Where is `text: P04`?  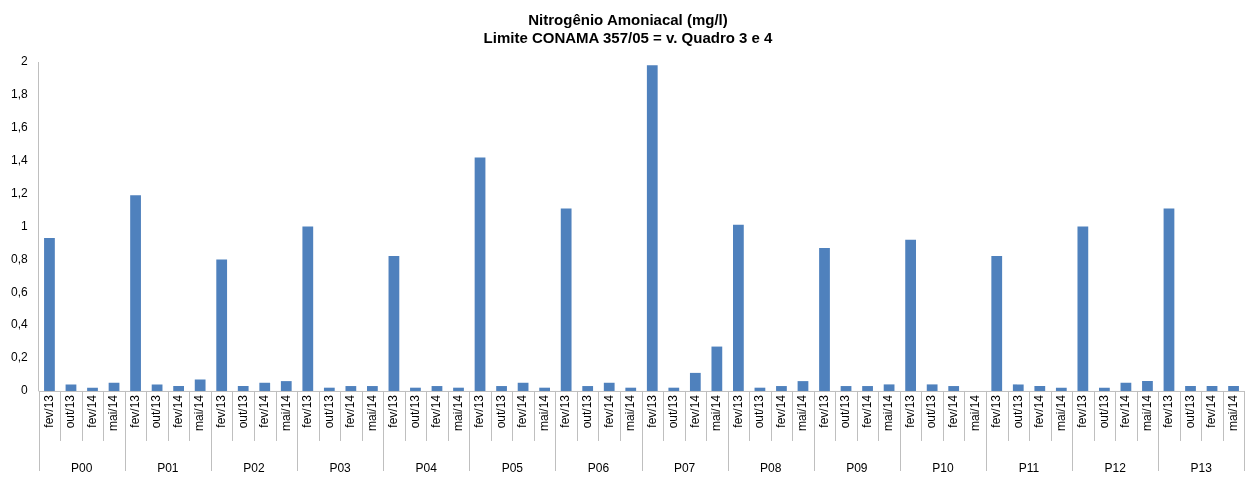
text: P04 is located at coordinates (426, 468).